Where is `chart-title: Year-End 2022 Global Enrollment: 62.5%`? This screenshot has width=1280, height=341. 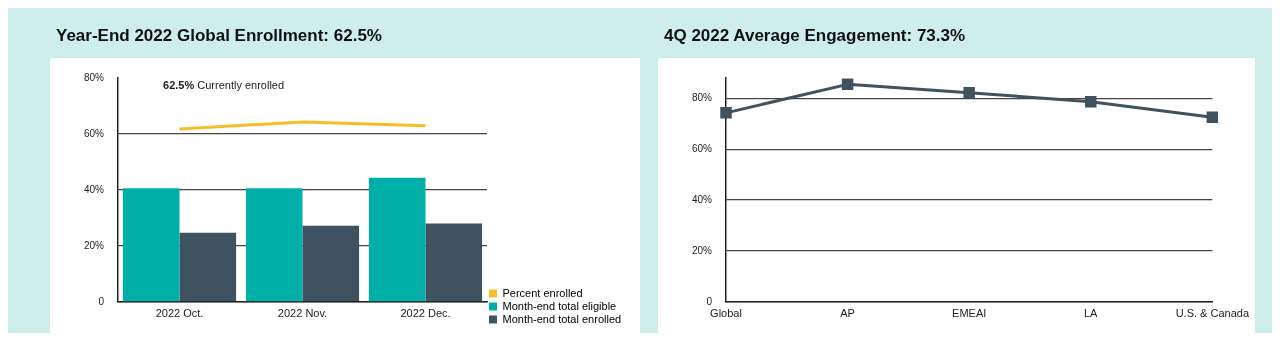
chart-title: Year-End 2022 Global Enrollment: 62.5% is located at coordinates (219, 36).